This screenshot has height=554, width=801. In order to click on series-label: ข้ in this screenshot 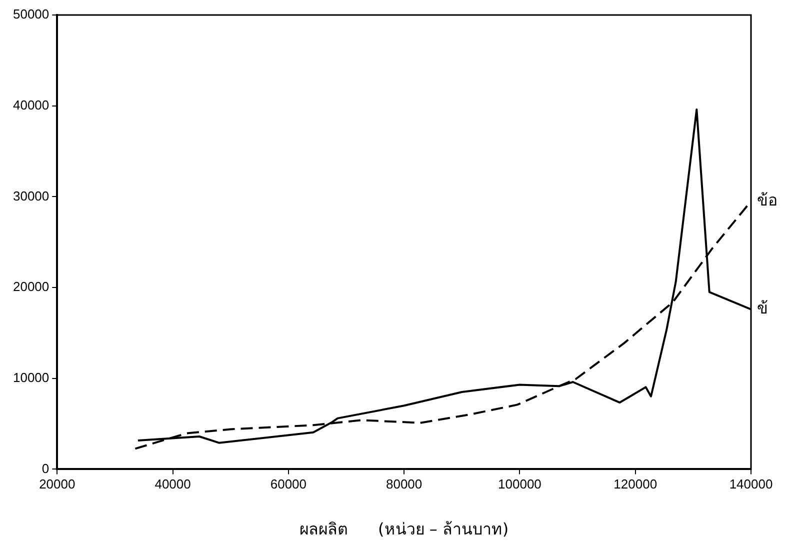, I will do `click(762, 308)`.